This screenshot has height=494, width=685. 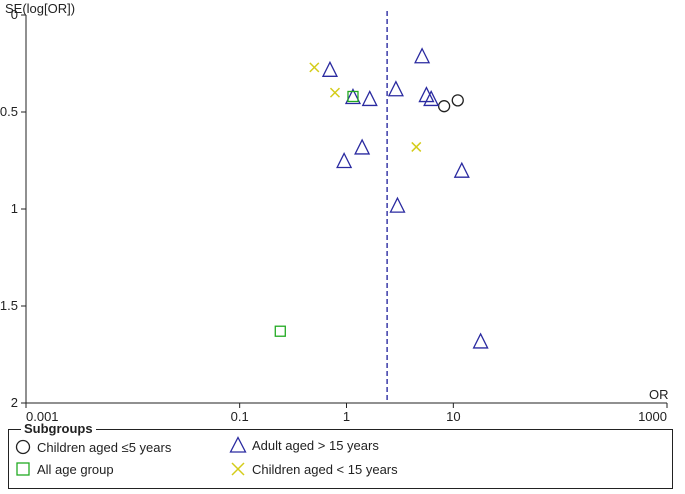 I want to click on legend-item-all-age-group: All age group, so click(x=64, y=469).